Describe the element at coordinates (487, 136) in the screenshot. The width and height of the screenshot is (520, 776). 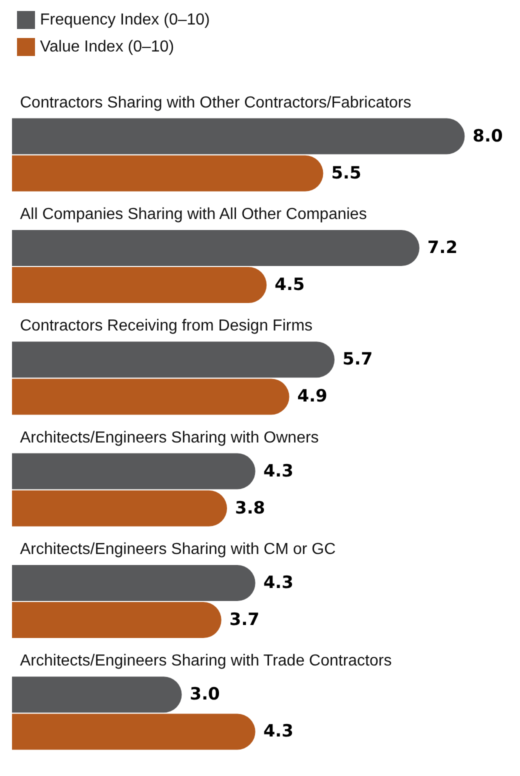
I see `data-label: 8.0` at that location.